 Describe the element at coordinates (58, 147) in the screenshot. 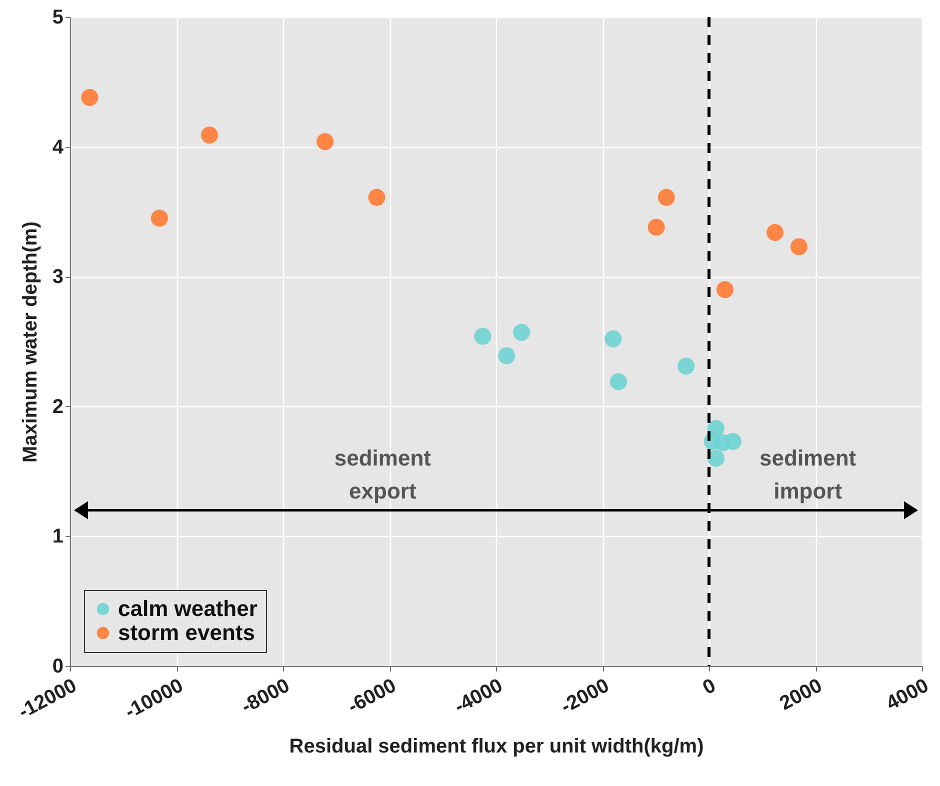

I see `y-tick-label: 4` at that location.